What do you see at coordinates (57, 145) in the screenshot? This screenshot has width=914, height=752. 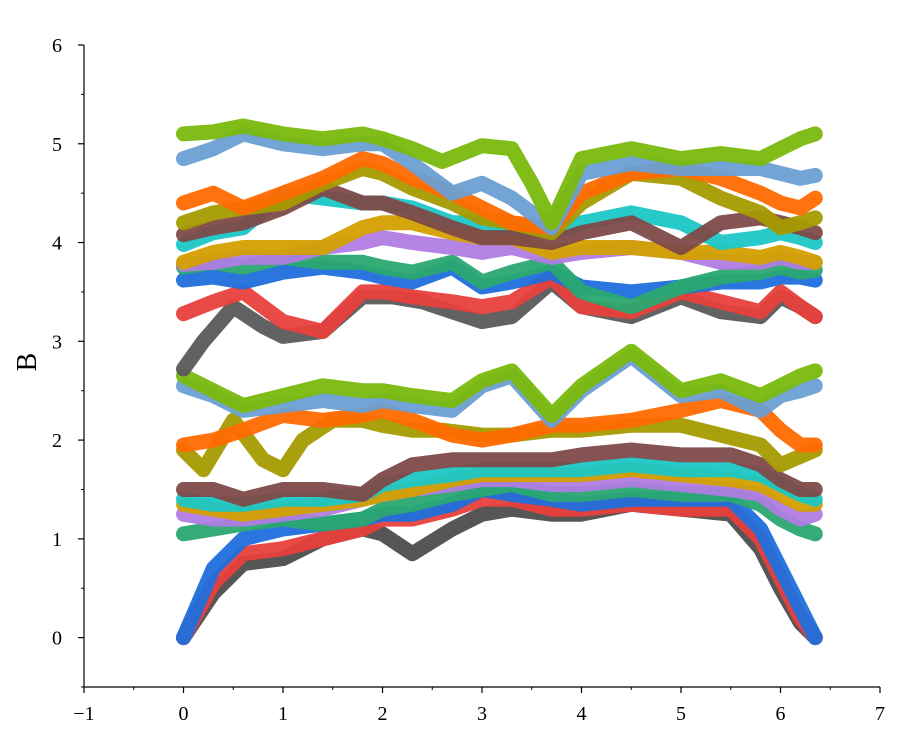 I see `y-tick-label-5: 5` at bounding box center [57, 145].